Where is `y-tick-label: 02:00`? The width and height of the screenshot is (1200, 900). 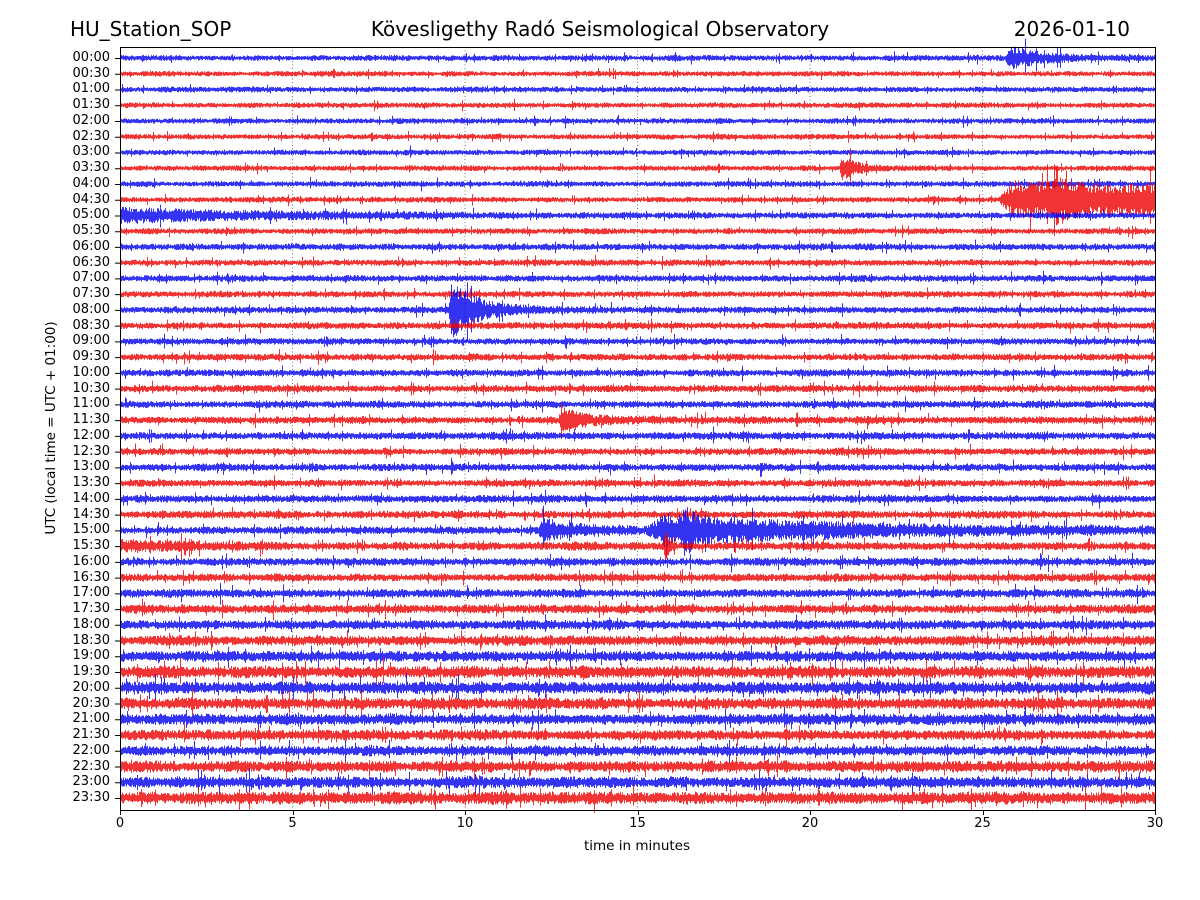 y-tick-label: 02:00 is located at coordinates (91, 120).